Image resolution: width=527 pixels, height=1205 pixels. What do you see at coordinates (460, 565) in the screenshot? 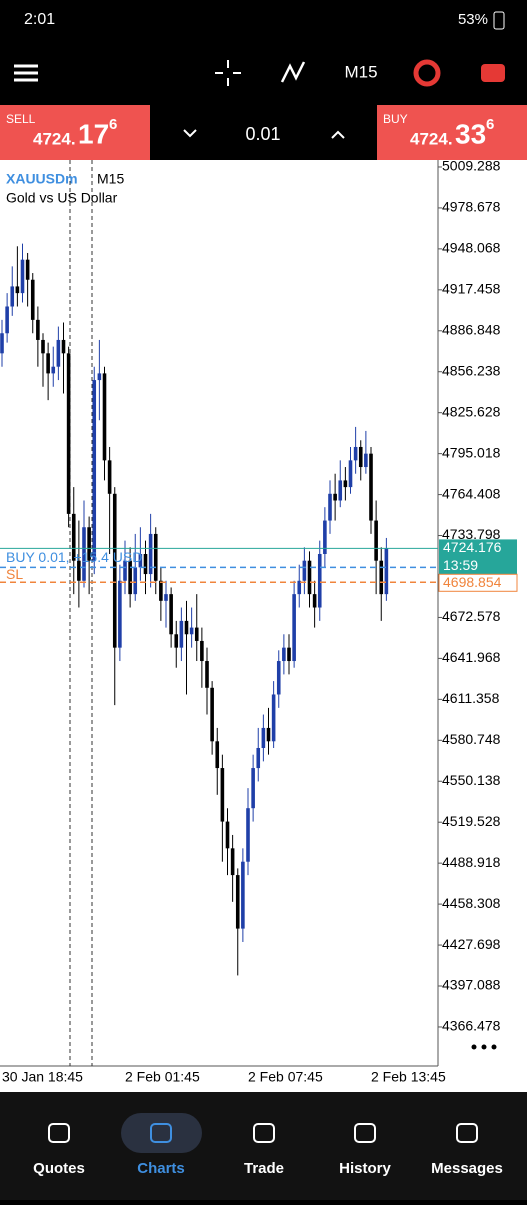
I see `bar-countdown: 13:59` at bounding box center [460, 565].